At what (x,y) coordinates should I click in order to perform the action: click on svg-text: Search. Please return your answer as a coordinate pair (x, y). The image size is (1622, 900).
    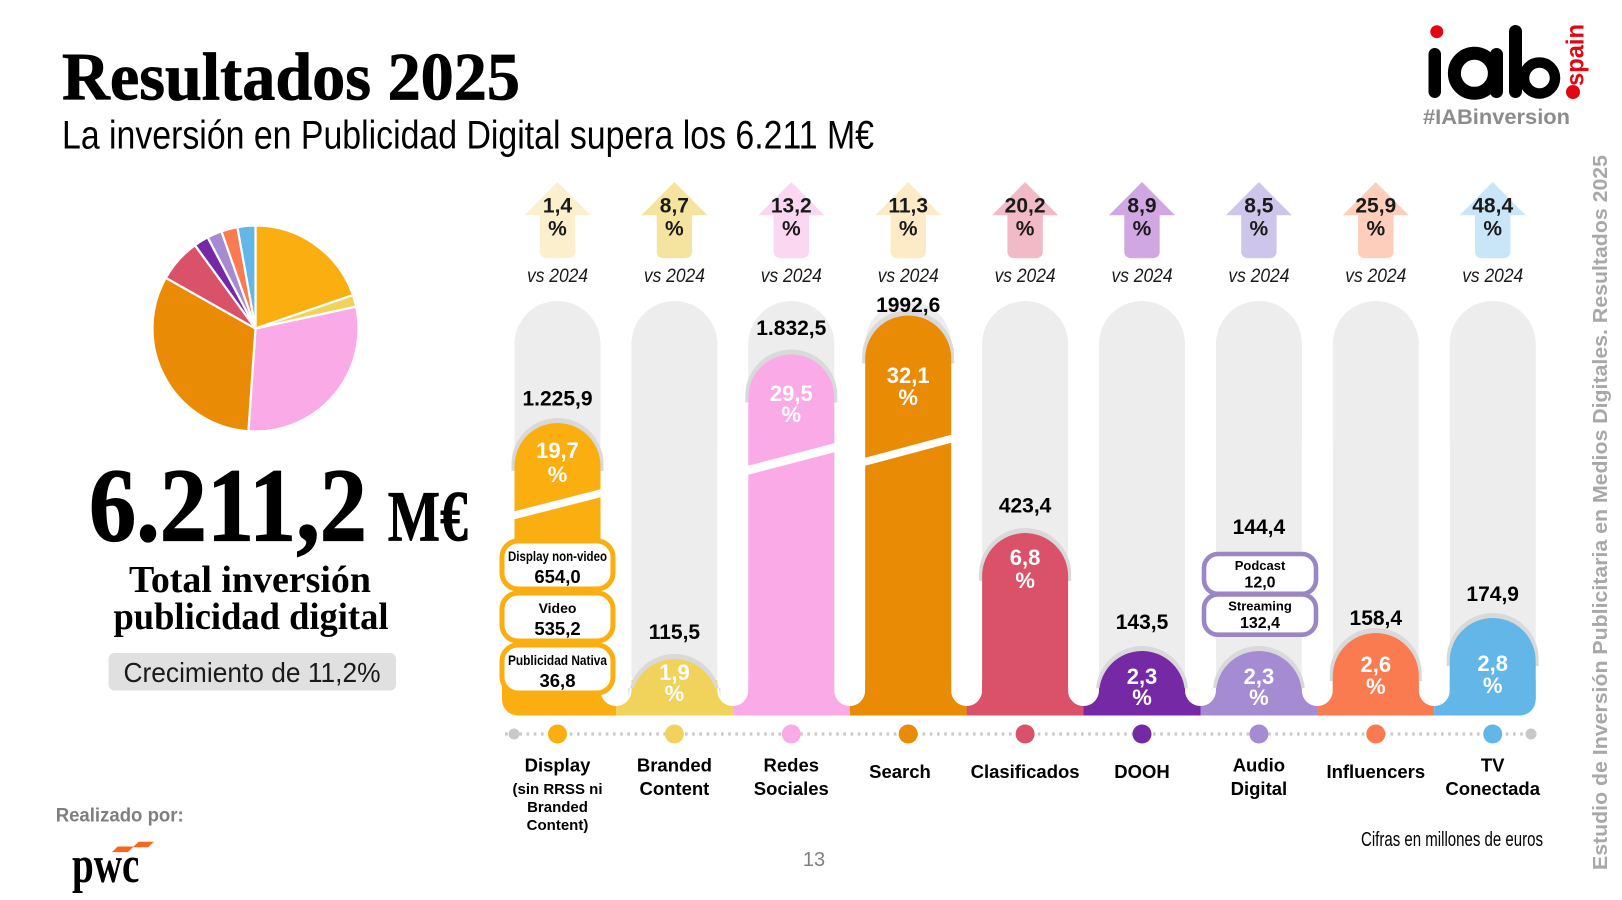
    Looking at the image, I should click on (900, 771).